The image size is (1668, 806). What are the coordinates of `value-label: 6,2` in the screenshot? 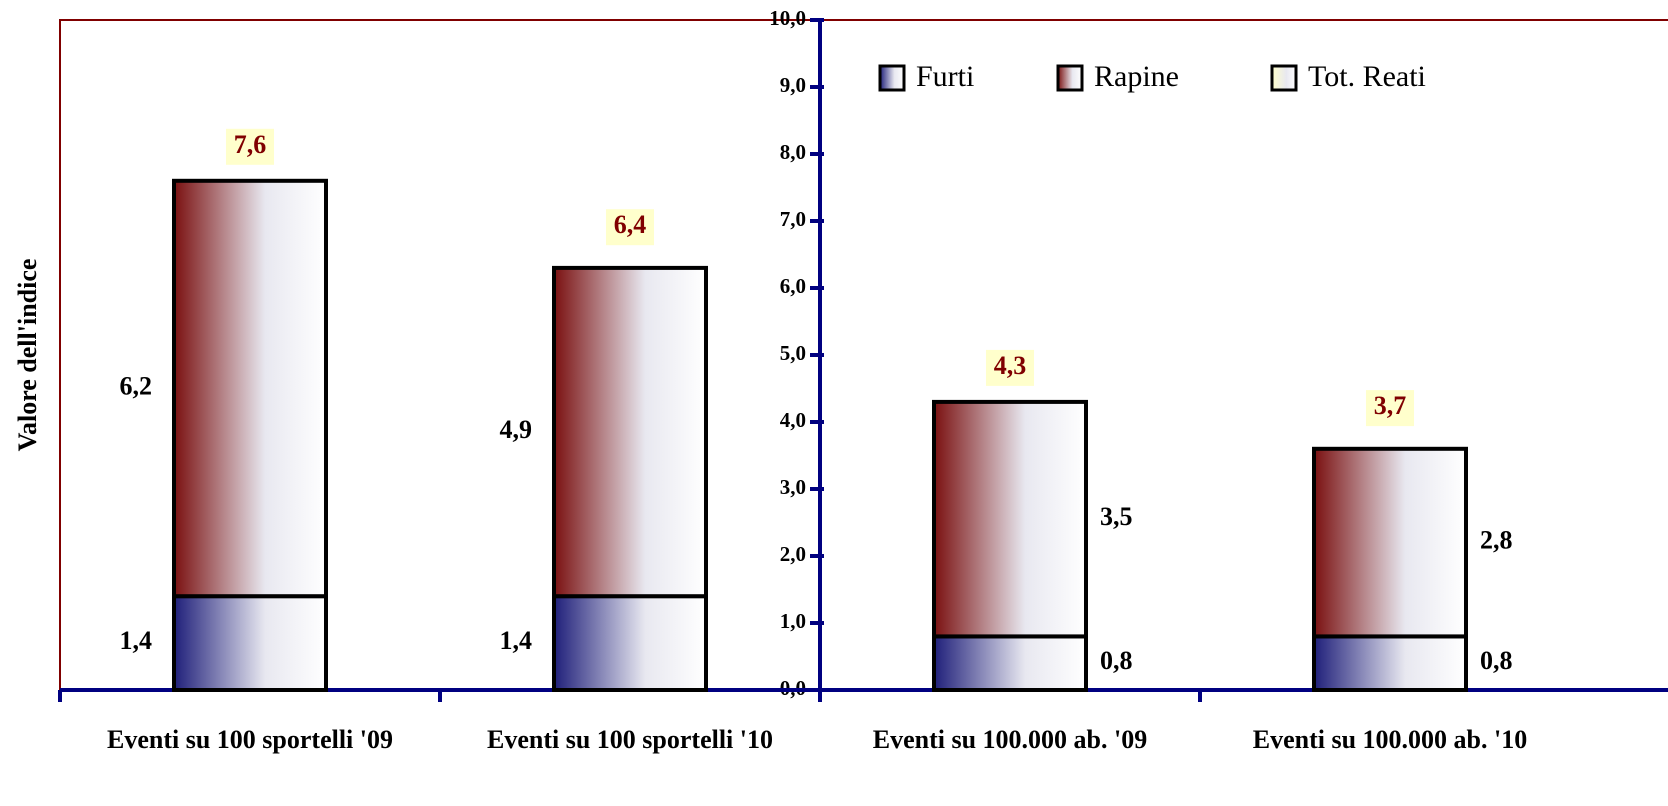 It's located at (136, 385).